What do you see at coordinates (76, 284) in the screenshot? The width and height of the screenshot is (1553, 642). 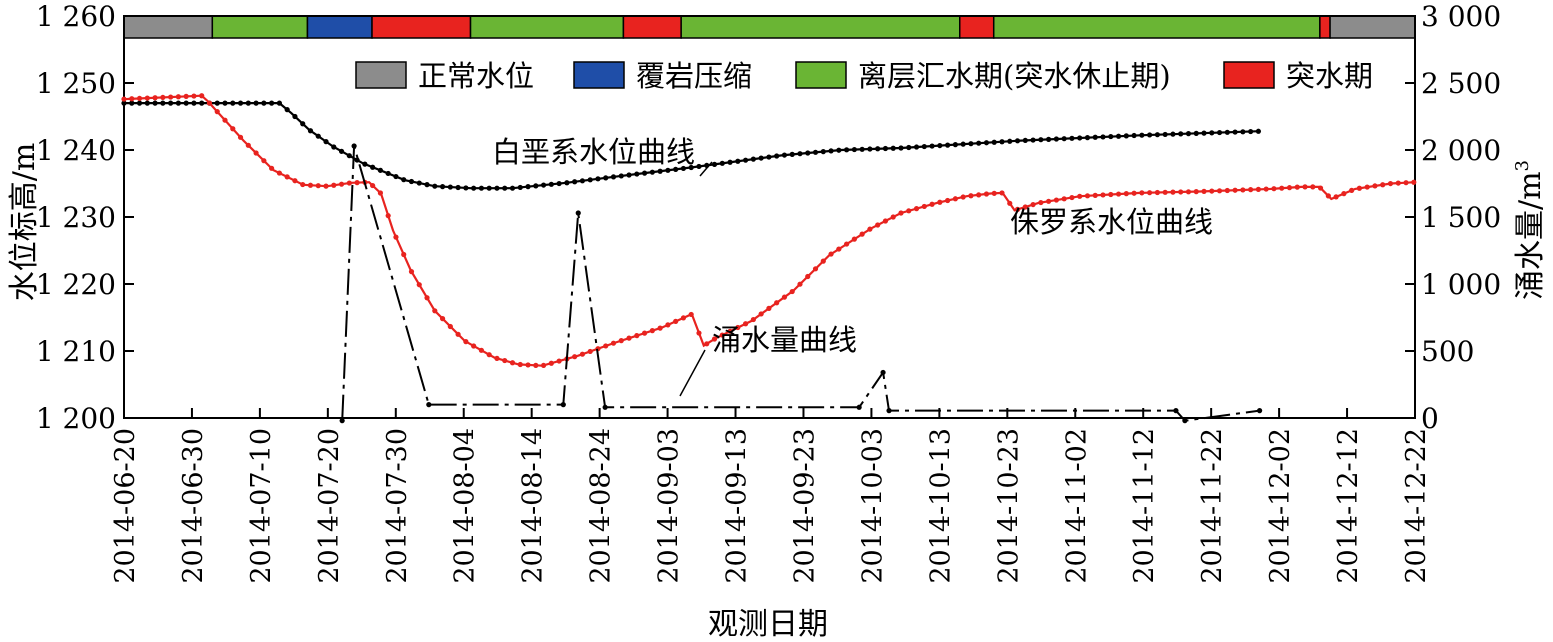 I see `y-left-tick-label-2: 1 220` at bounding box center [76, 284].